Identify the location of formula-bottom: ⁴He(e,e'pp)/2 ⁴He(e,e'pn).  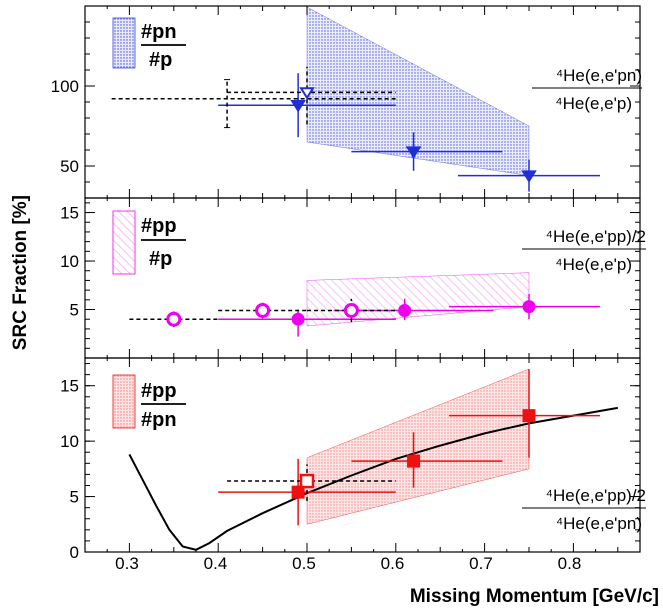
(584, 509).